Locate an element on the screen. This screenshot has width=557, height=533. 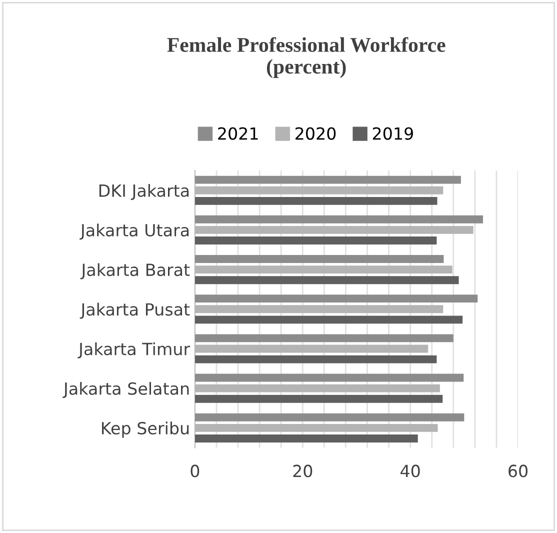
y-tick-label: Kep Seribu is located at coordinates (145, 430).